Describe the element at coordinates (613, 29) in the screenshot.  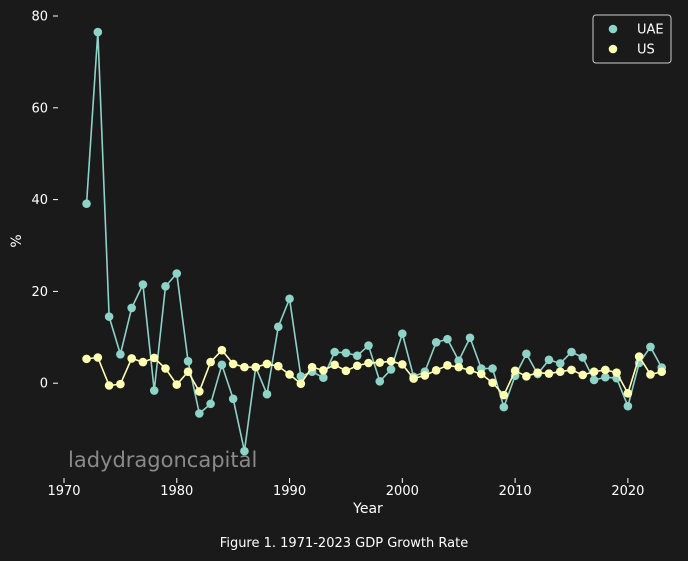
I see `legend-marker-uae` at that location.